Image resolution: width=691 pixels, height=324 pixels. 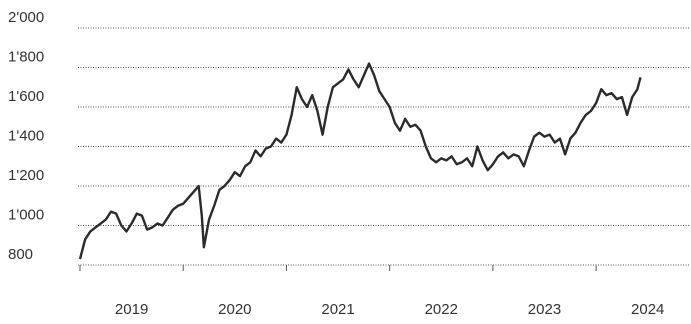 What do you see at coordinates (26, 175) in the screenshot?
I see `y-tick-label: 1'200` at bounding box center [26, 175].